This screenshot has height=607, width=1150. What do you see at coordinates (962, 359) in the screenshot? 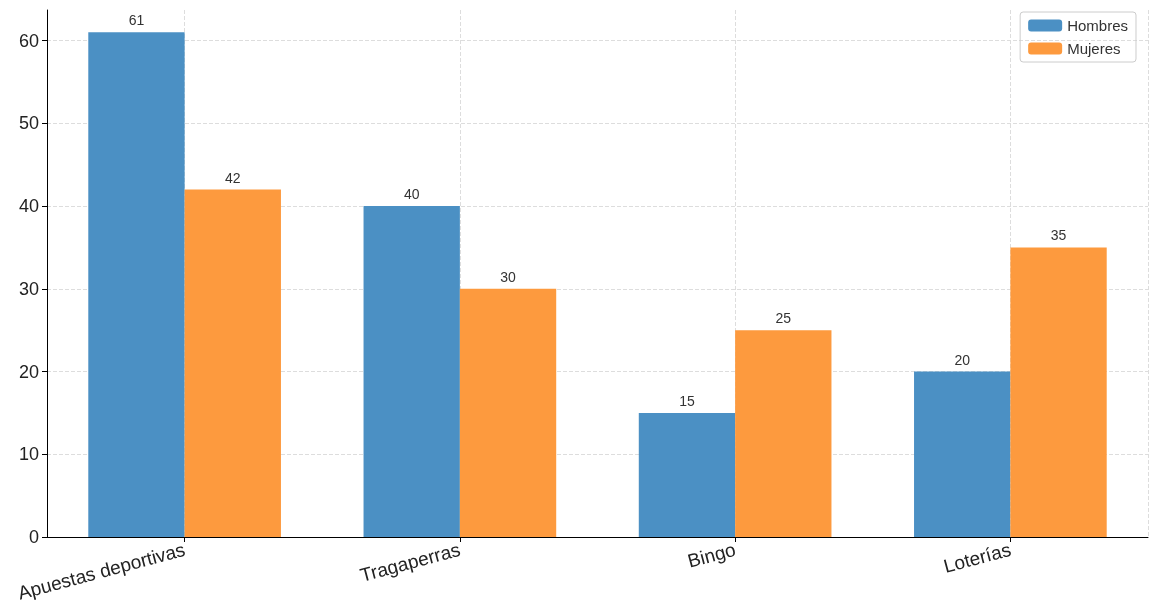
I see `data-label: 20` at bounding box center [962, 359].